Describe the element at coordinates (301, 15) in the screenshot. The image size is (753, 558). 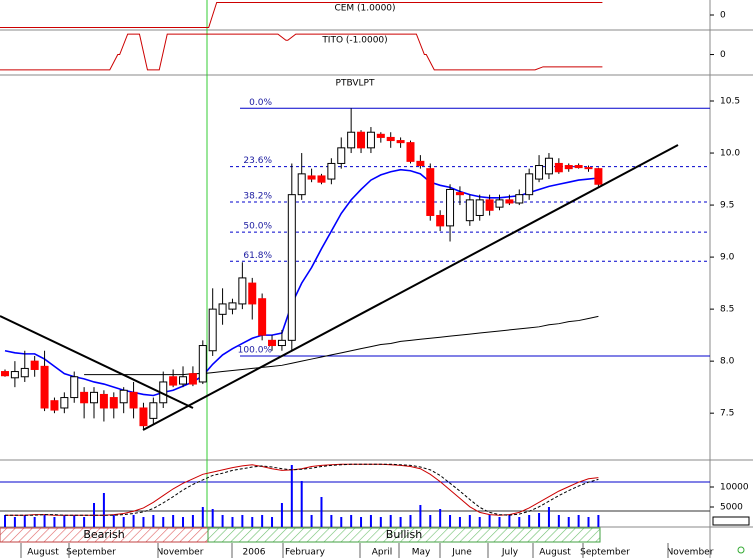
I see `indicator-line` at that location.